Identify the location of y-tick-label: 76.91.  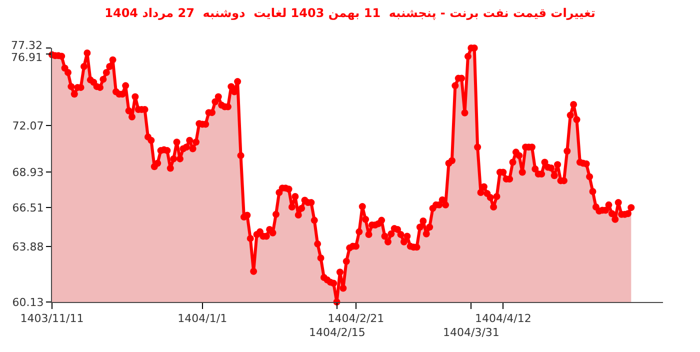
(26, 57).